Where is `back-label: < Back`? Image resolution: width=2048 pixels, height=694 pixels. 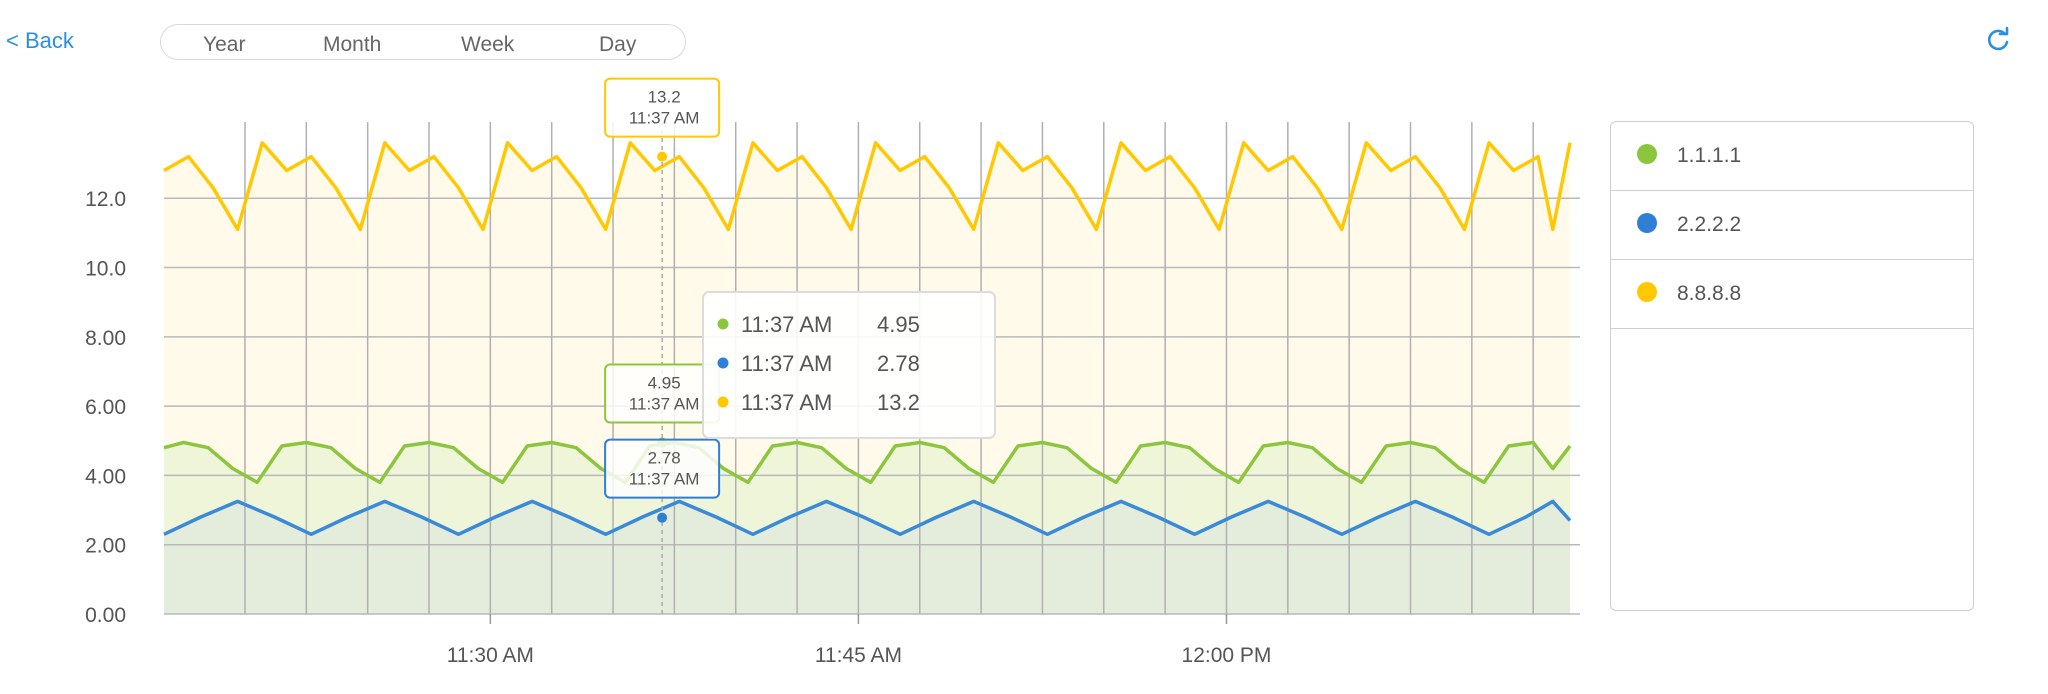
back-label: < Back is located at coordinates (40, 40).